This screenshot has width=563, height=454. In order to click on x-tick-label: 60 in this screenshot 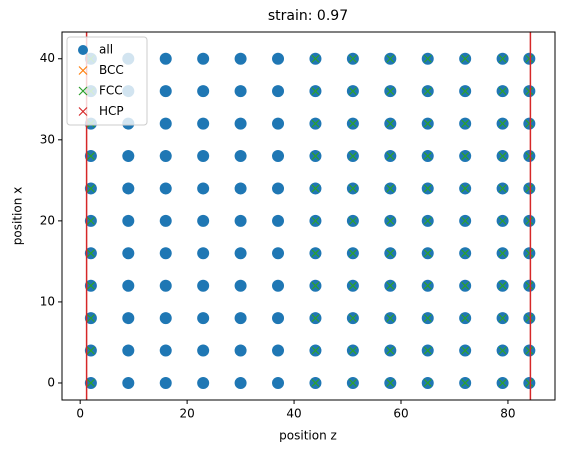, I will do `click(400, 414)`.